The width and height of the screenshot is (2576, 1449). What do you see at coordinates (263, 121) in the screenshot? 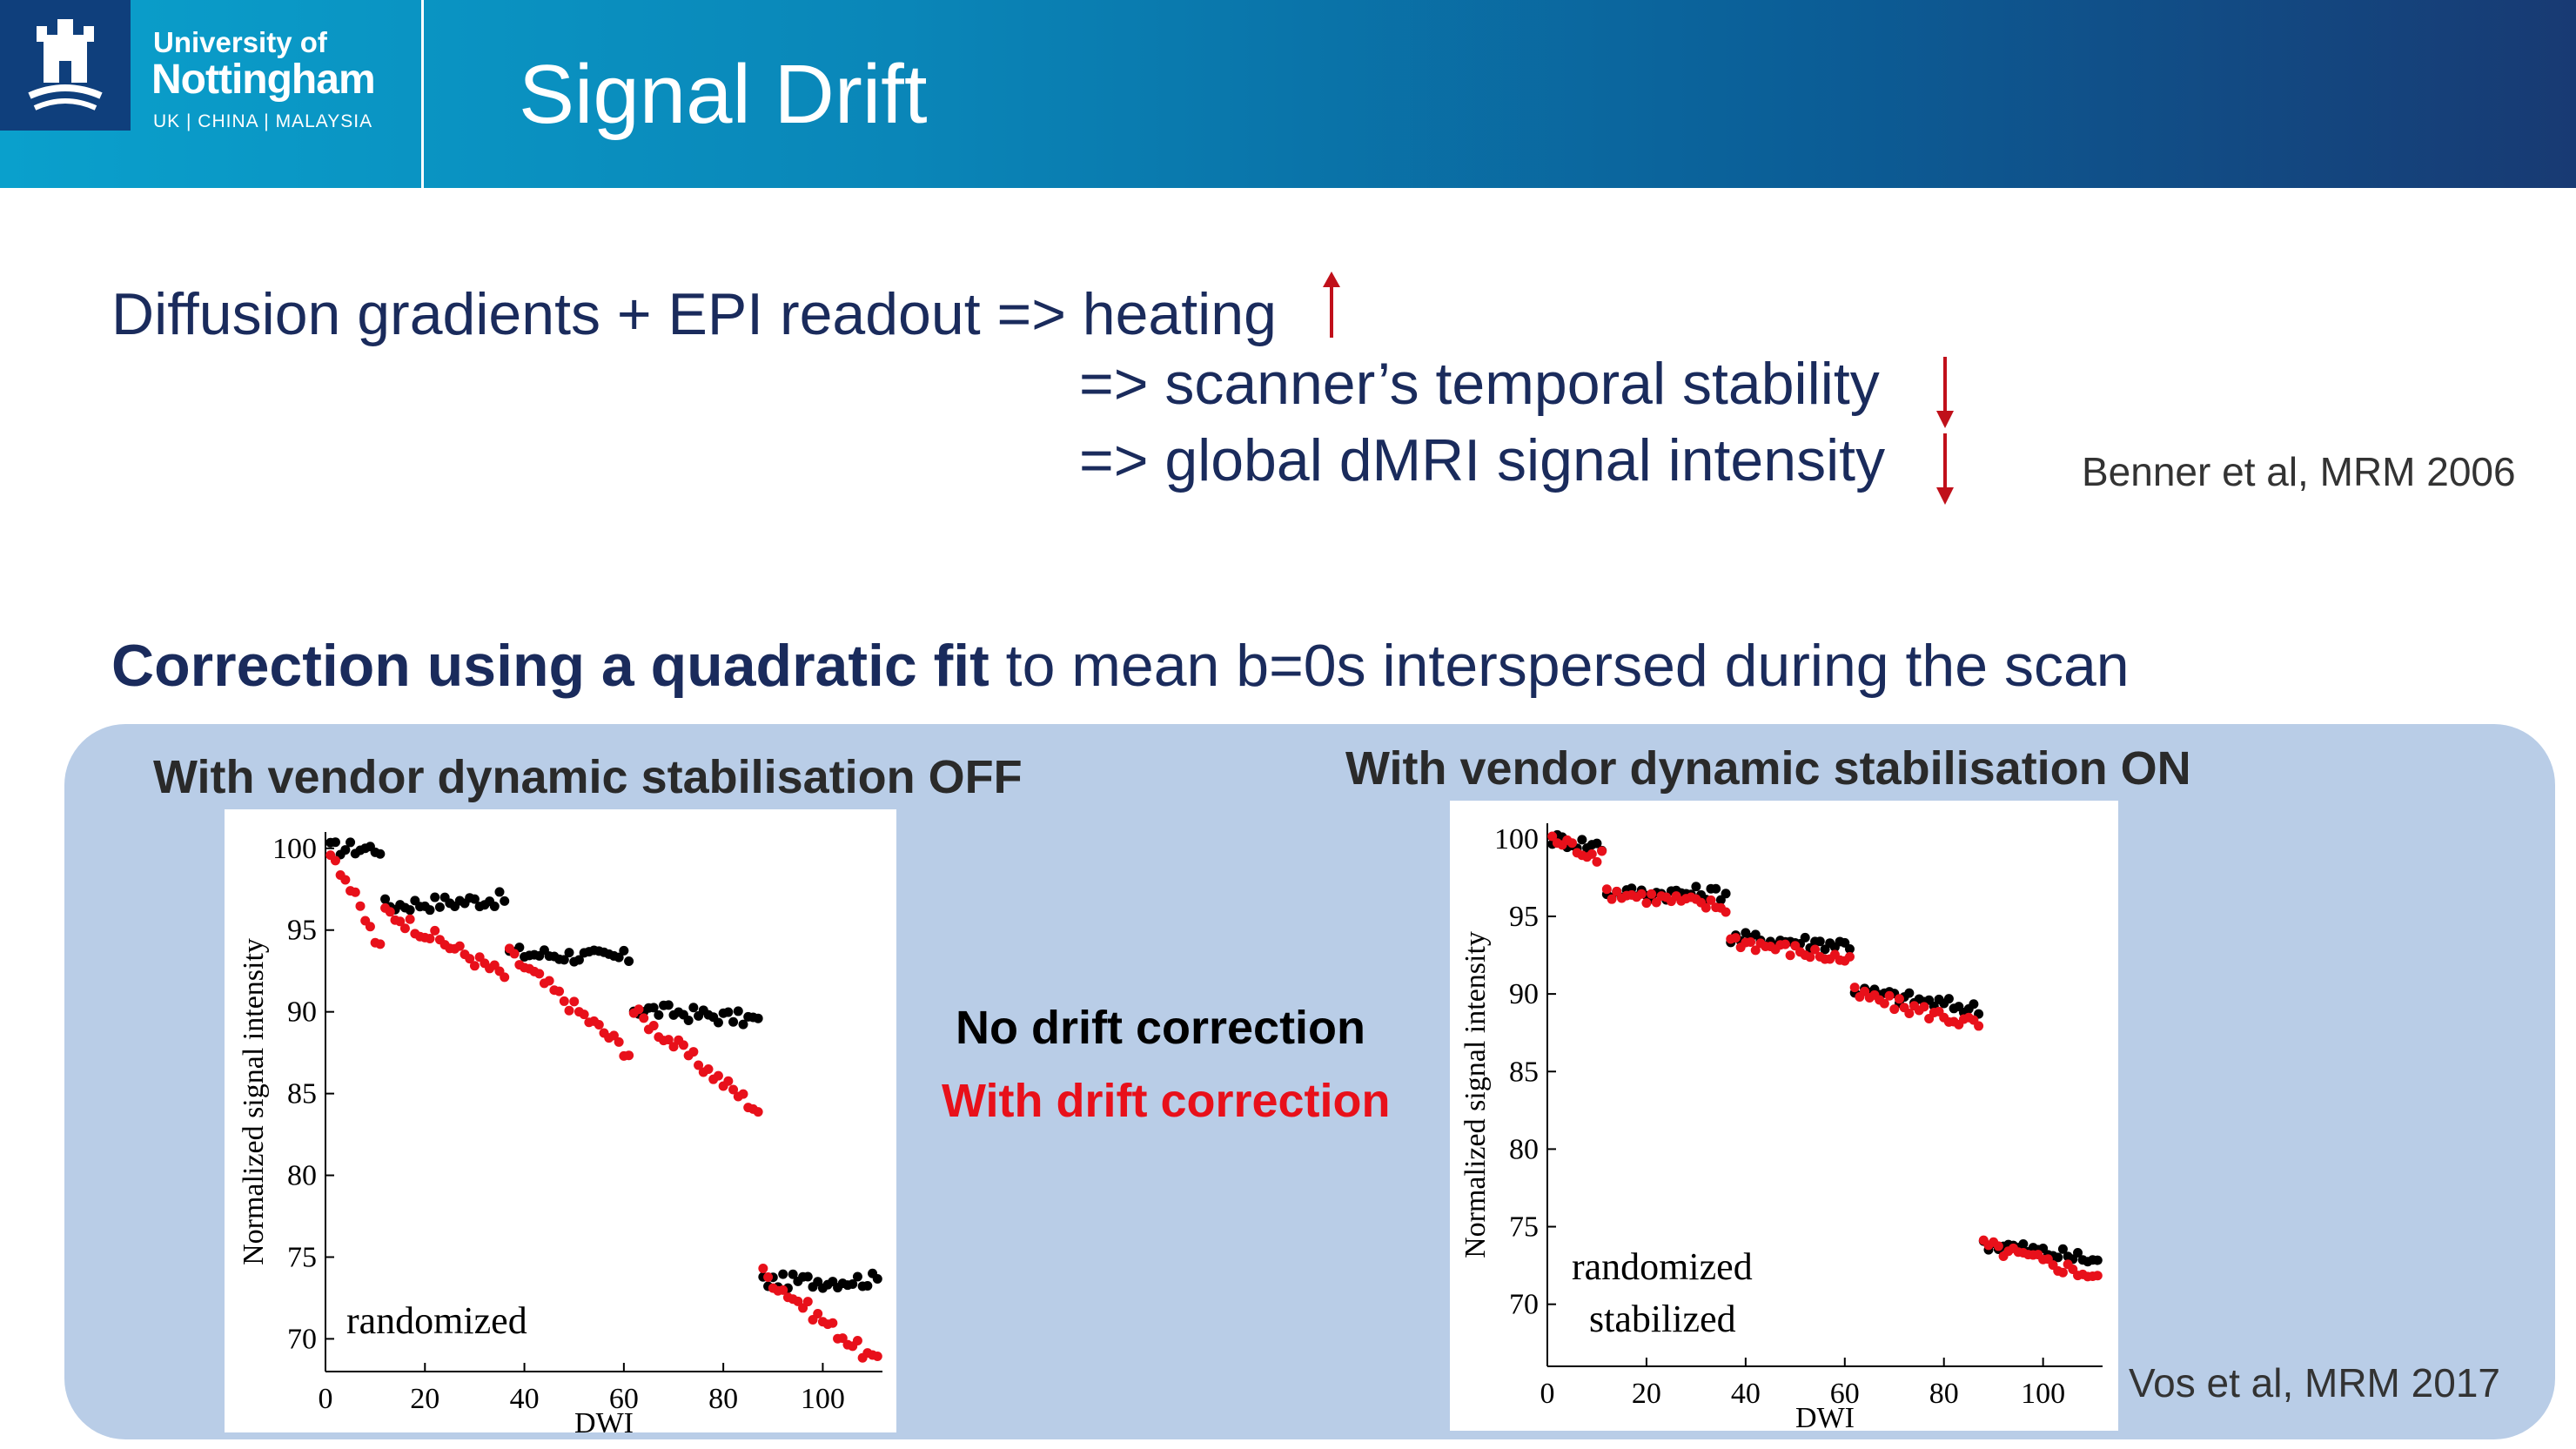
I see `logo-text-line3: UK | CHINA | MALAYSIA` at bounding box center [263, 121].